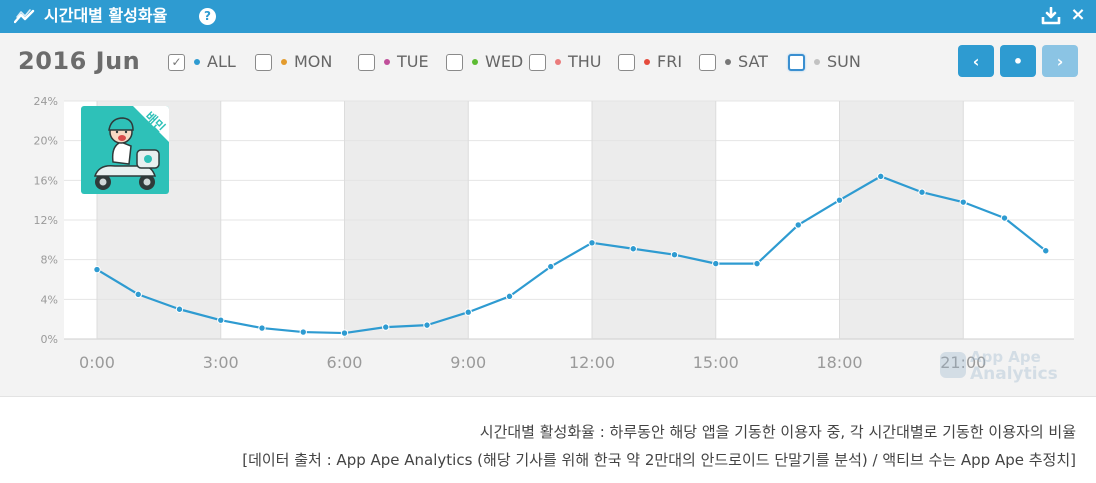  I want to click on y-tick-label: 0%, so click(49, 339).